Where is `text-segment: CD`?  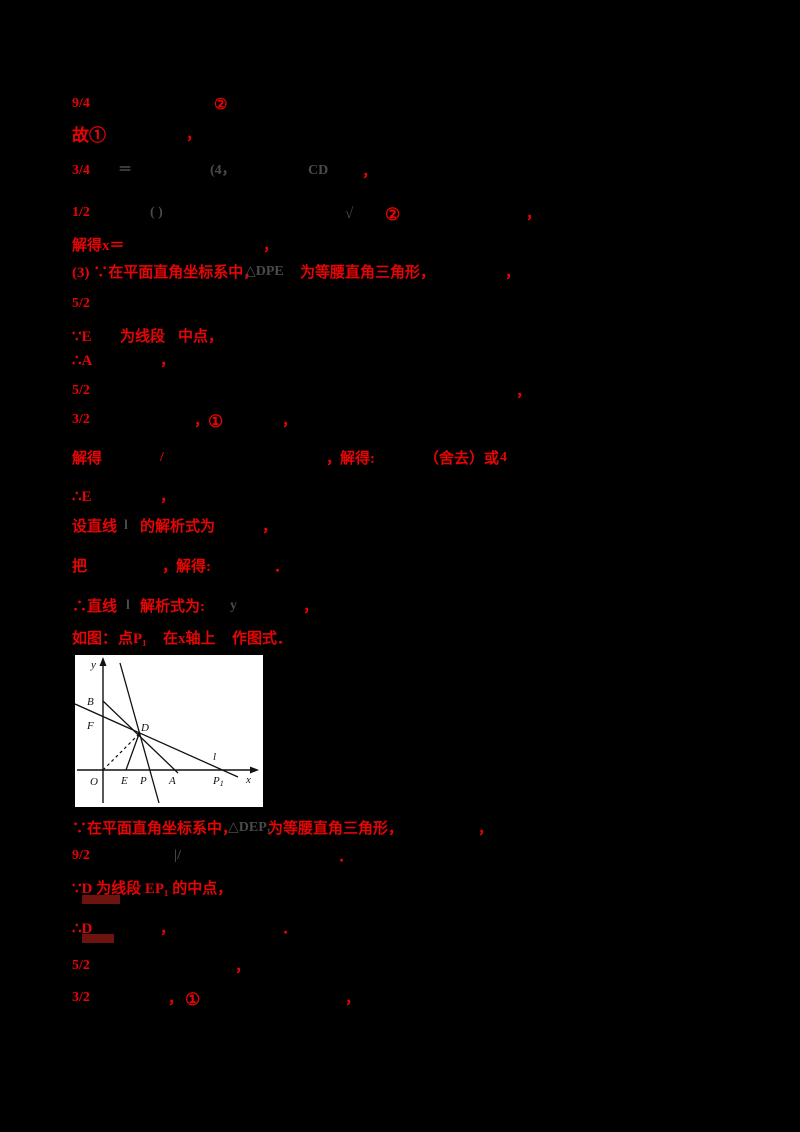 text-segment: CD is located at coordinates (318, 170).